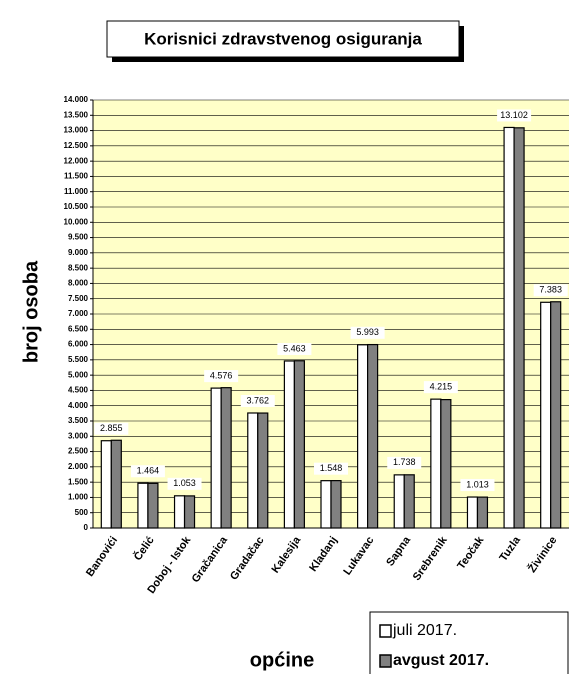 The width and height of the screenshot is (570, 679). Describe the element at coordinates (78, 267) in the screenshot. I see `y-tick-label: 8.500` at that location.